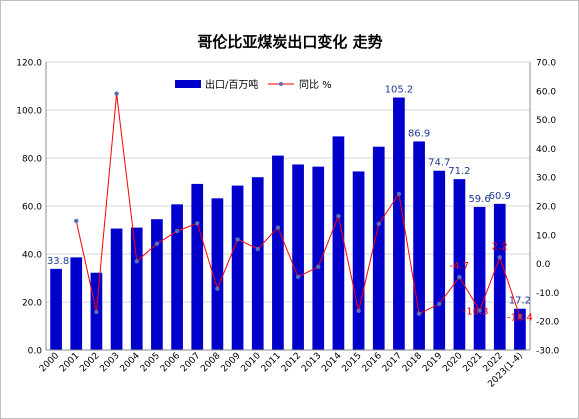  Describe the element at coordinates (29, 112) in the screenshot. I see `y-left-tick-label: 100.0` at that location.